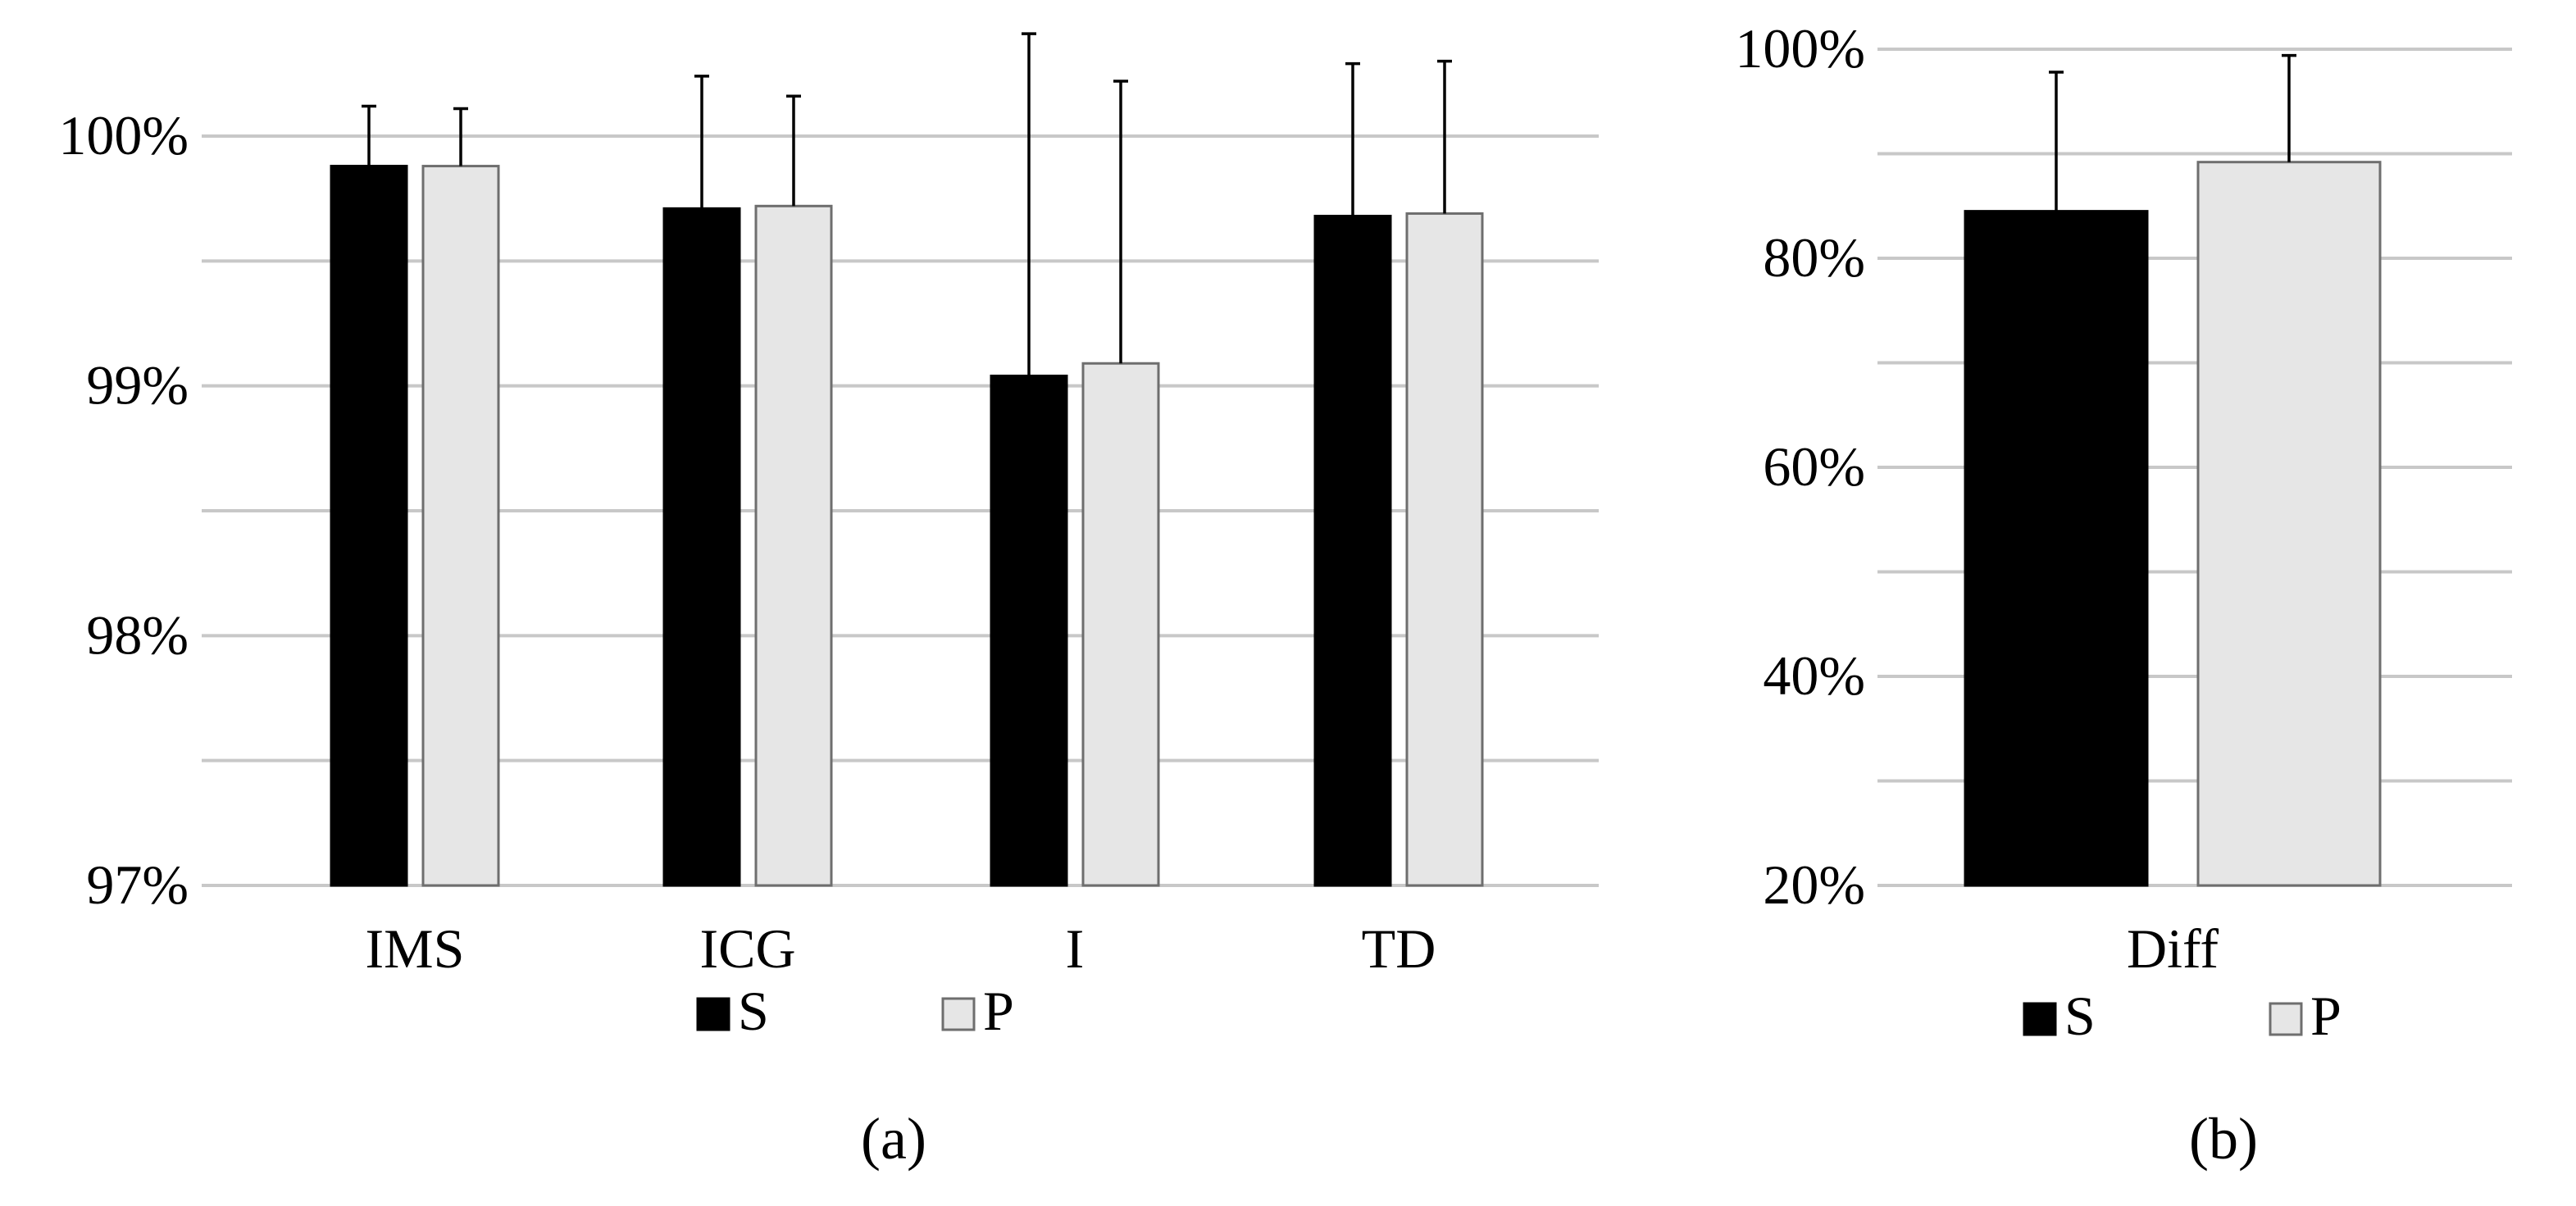 This screenshot has height=1206, width=2576. What do you see at coordinates (1352, 550) in the screenshot?
I see `bar-S-TD` at bounding box center [1352, 550].